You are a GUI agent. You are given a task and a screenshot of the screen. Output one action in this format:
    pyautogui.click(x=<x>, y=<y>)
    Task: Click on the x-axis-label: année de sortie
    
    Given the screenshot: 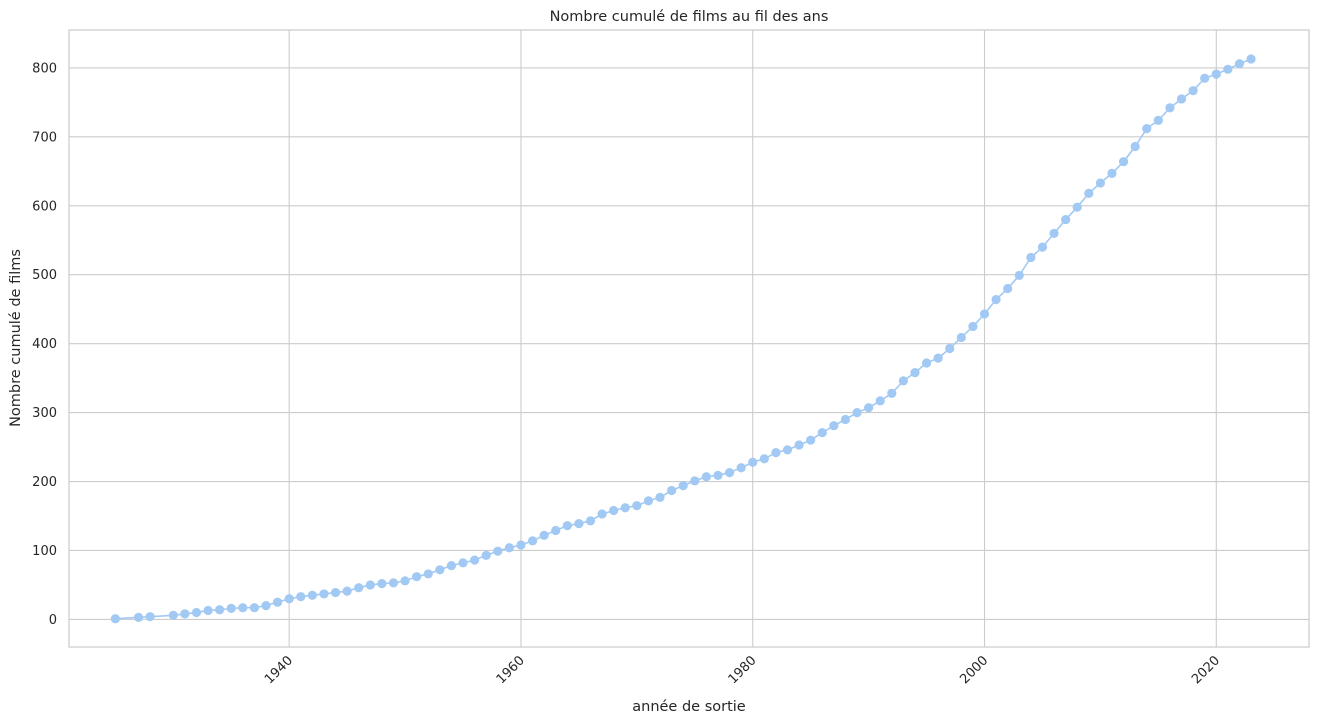 What is the action you would take?
    pyautogui.click(x=689, y=707)
    